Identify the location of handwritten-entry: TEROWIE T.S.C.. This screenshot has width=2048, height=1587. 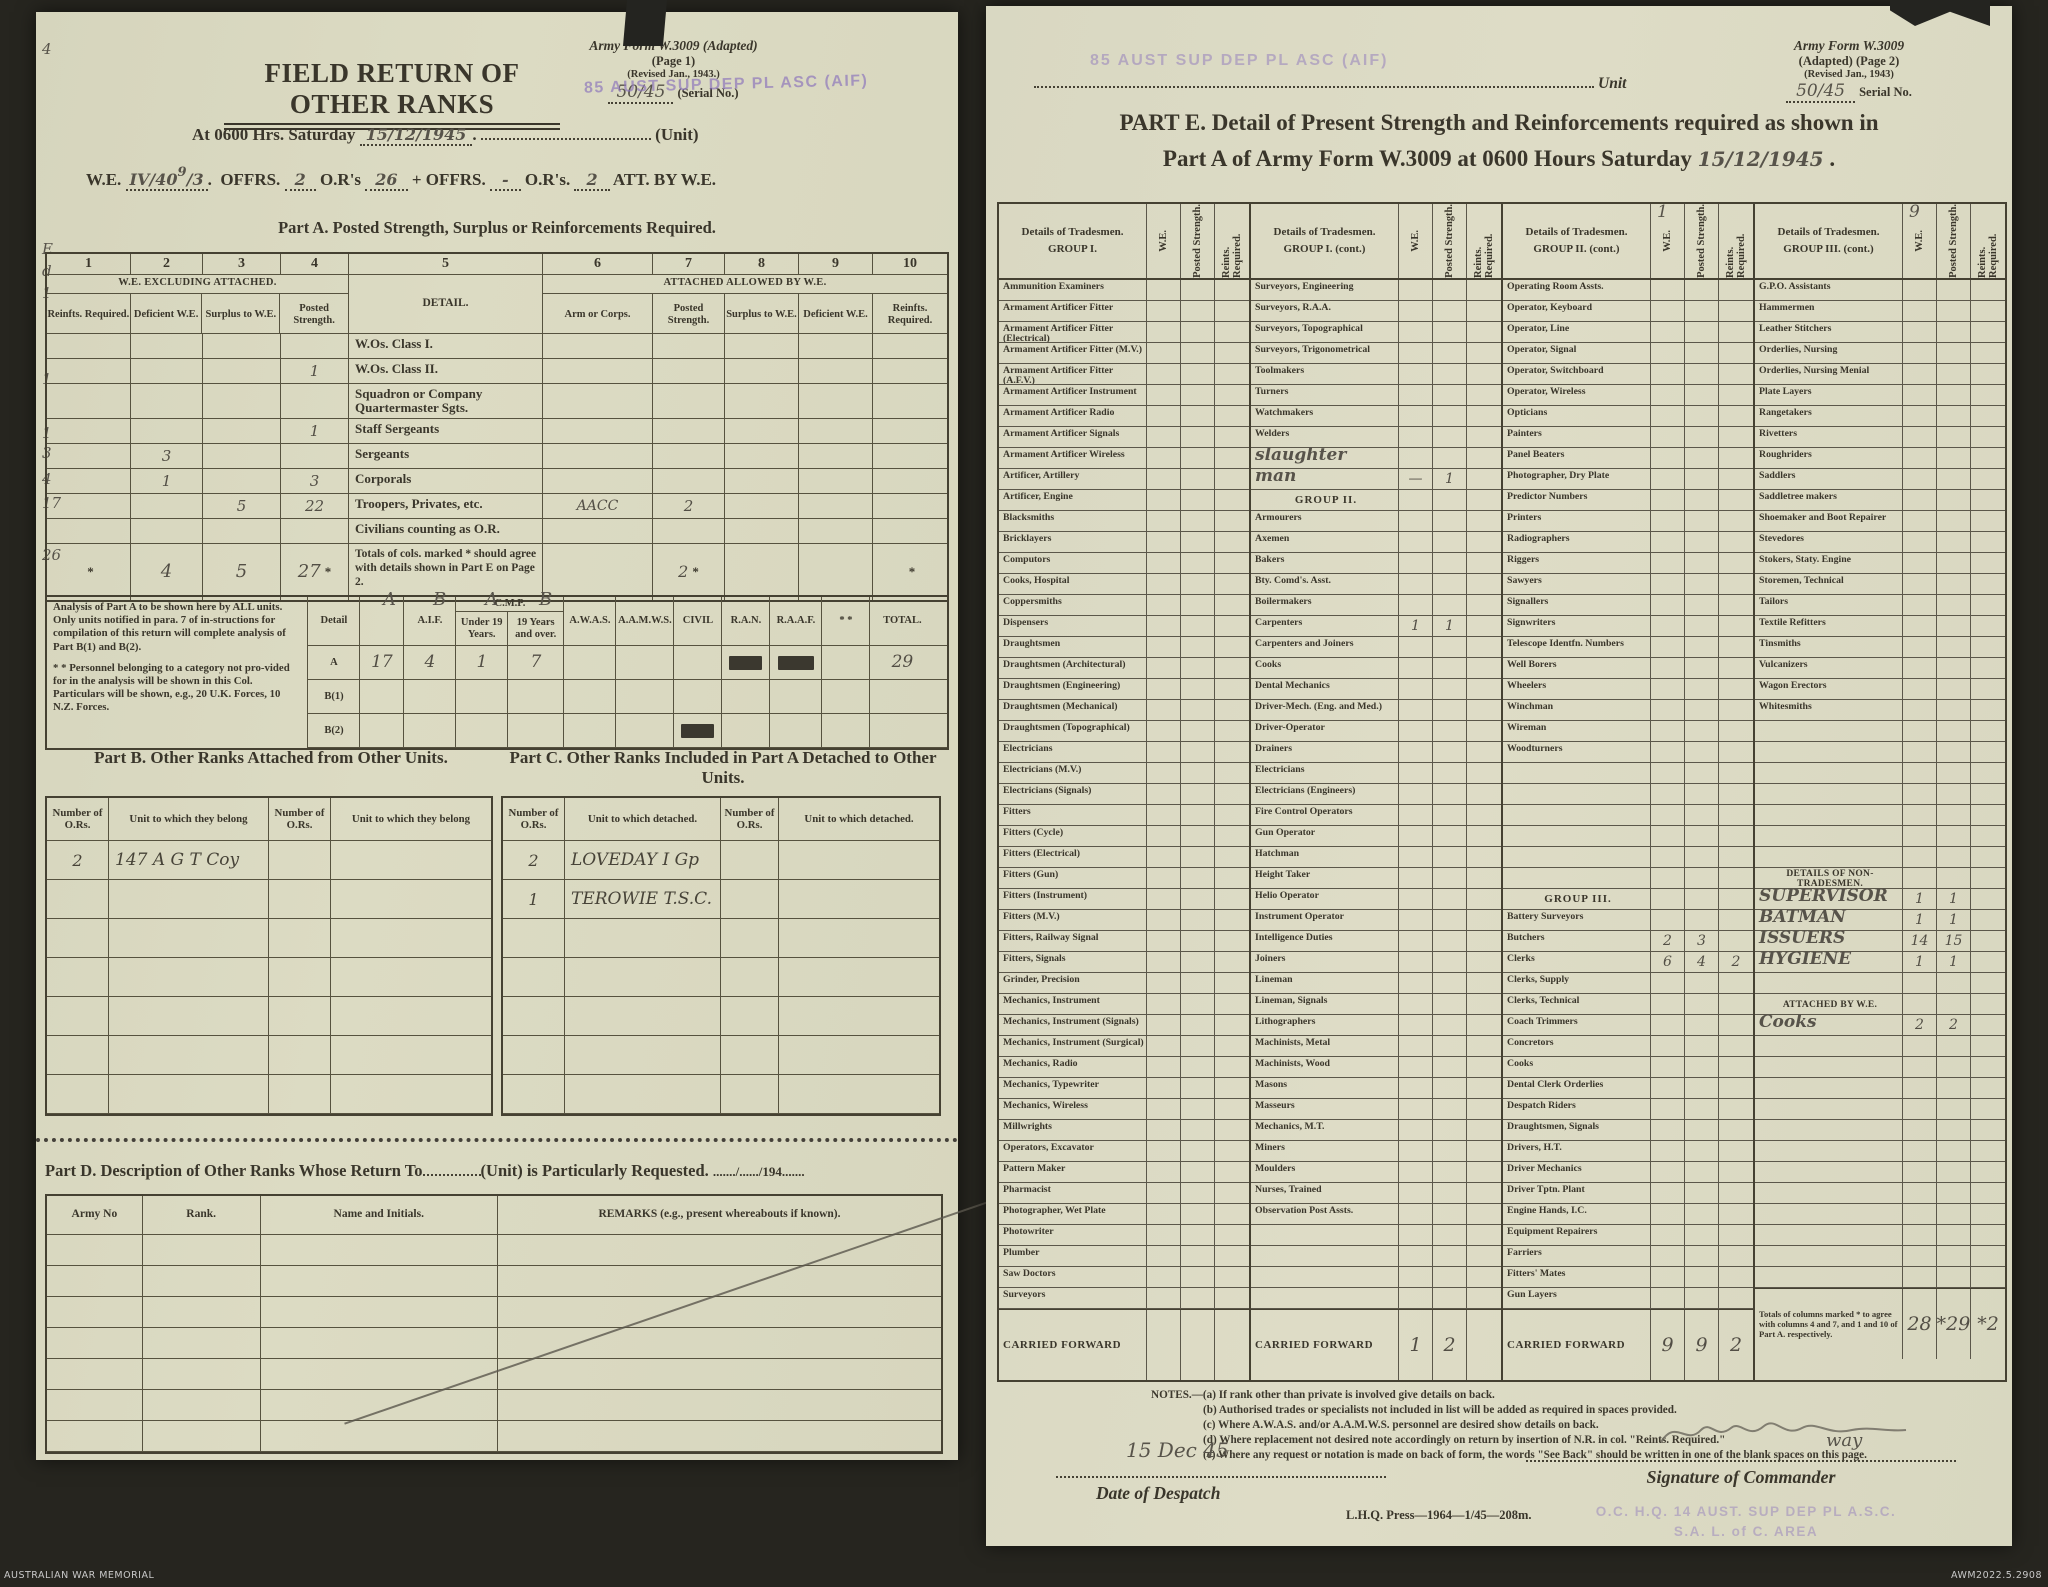
(641, 899).